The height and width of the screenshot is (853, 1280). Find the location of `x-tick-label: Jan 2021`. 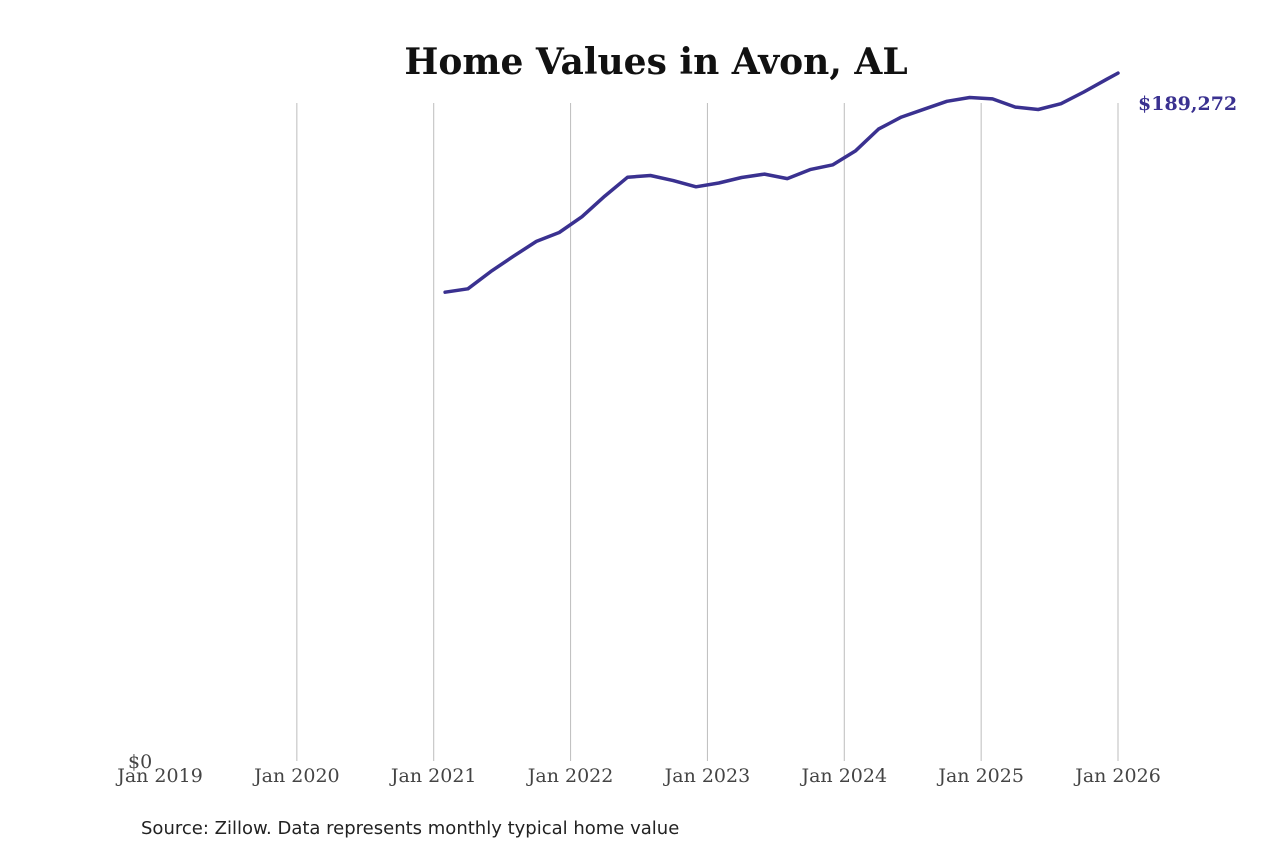

x-tick-label: Jan 2021 is located at coordinates (433, 776).